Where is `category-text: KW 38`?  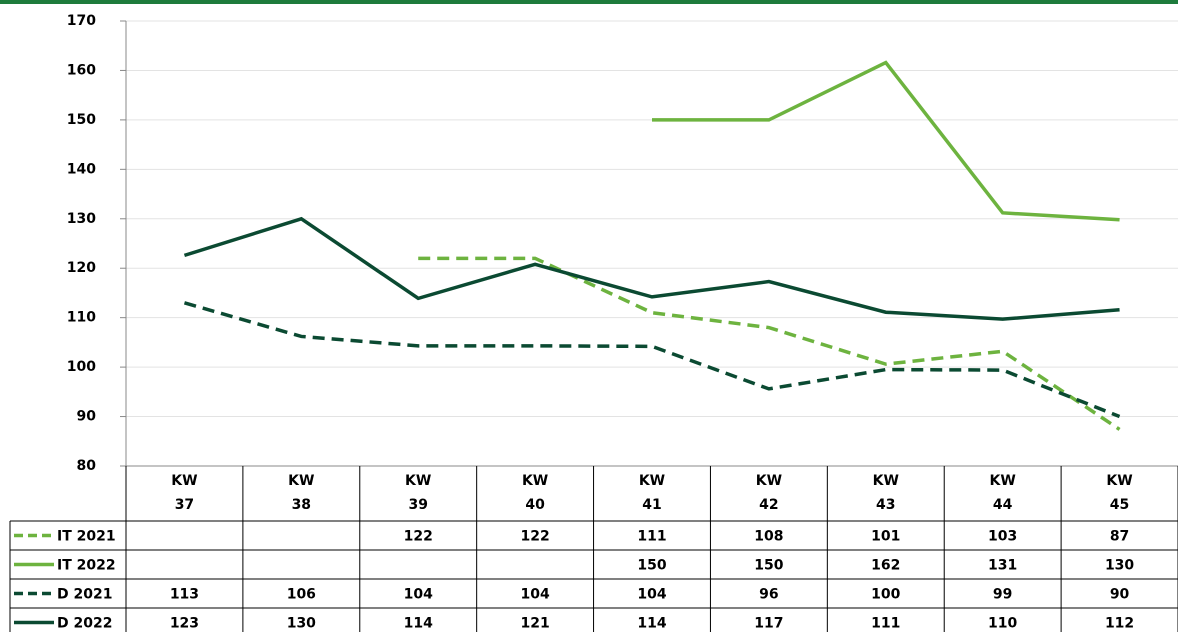
category-text: KW 38 is located at coordinates (301, 493).